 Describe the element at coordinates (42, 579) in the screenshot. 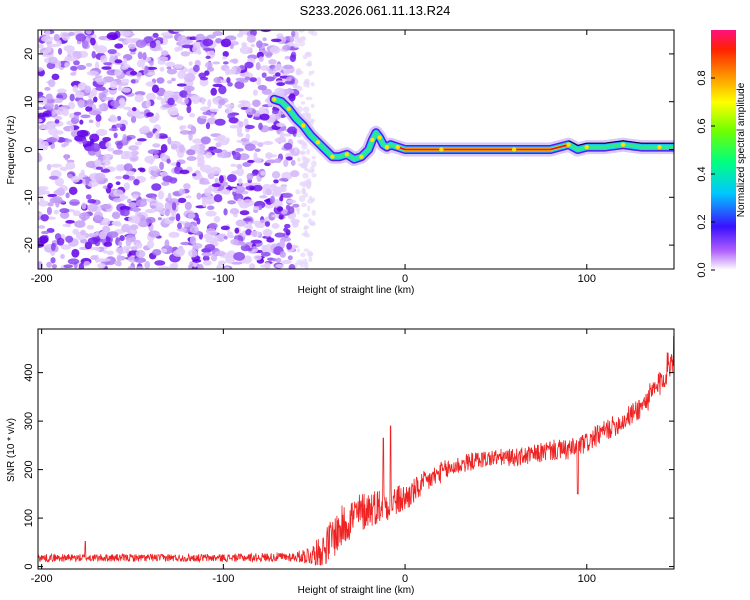

I see `x-tick-label: -200` at that location.